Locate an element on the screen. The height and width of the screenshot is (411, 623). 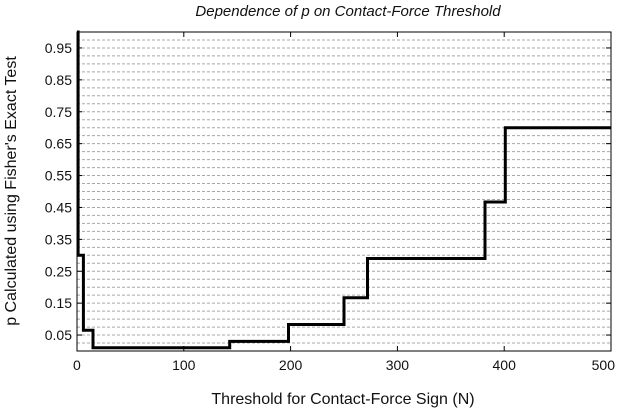
y-tick-label: 0.05 is located at coordinates (58, 335).